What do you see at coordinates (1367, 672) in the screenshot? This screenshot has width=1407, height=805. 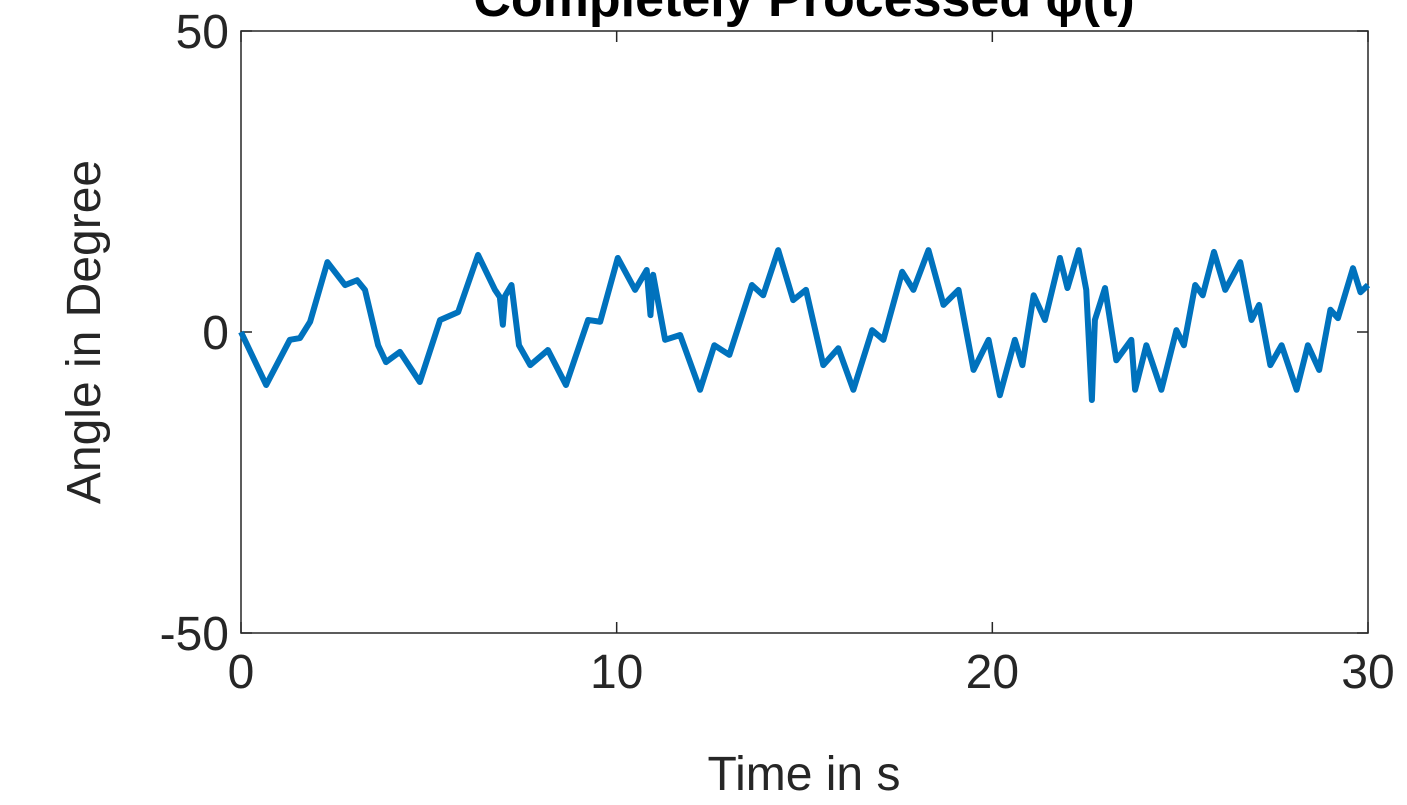 I see `x-tick-label: 30` at bounding box center [1367, 672].